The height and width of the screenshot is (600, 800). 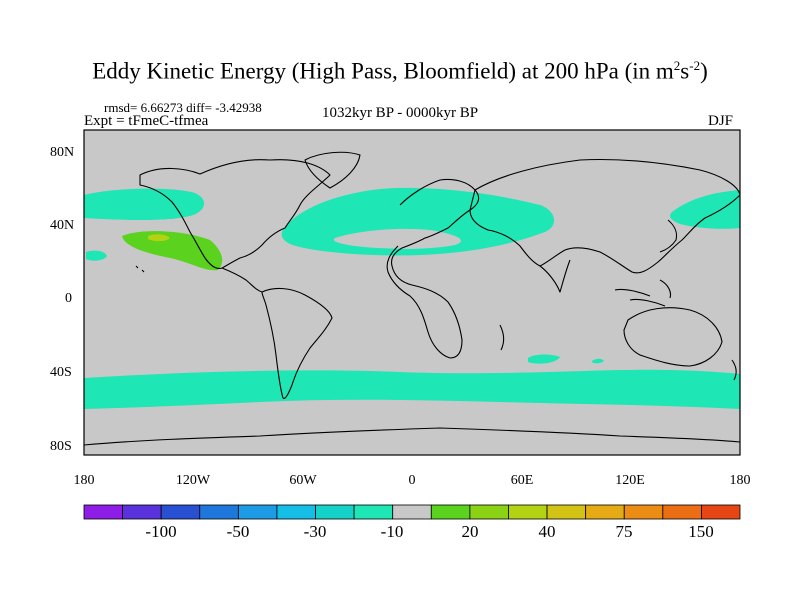 What do you see at coordinates (62, 152) in the screenshot?
I see `lat-label-80n: 80N` at bounding box center [62, 152].